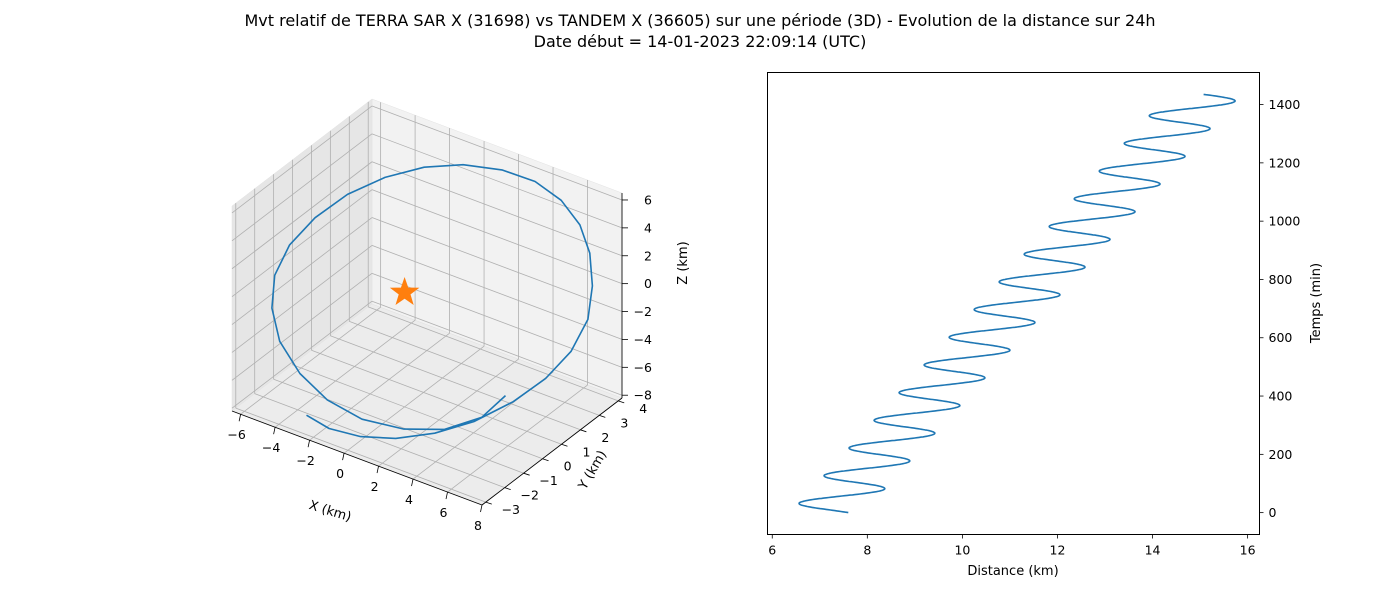 The image size is (1400, 600). Describe the element at coordinates (648, 227) in the screenshot. I see `z-tick-label-3d: 4` at that location.